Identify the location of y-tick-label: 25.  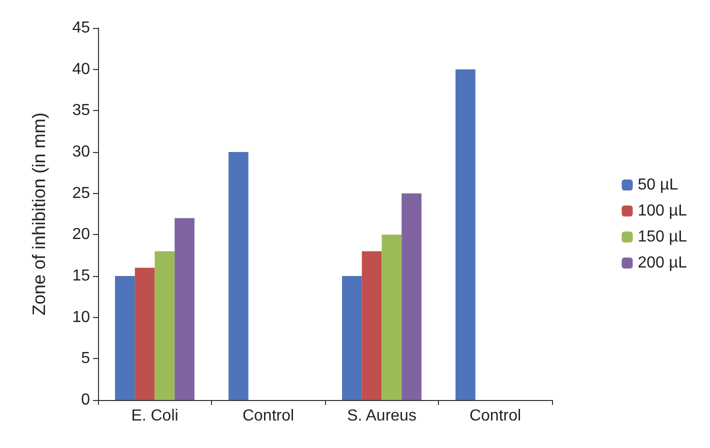
(81, 193).